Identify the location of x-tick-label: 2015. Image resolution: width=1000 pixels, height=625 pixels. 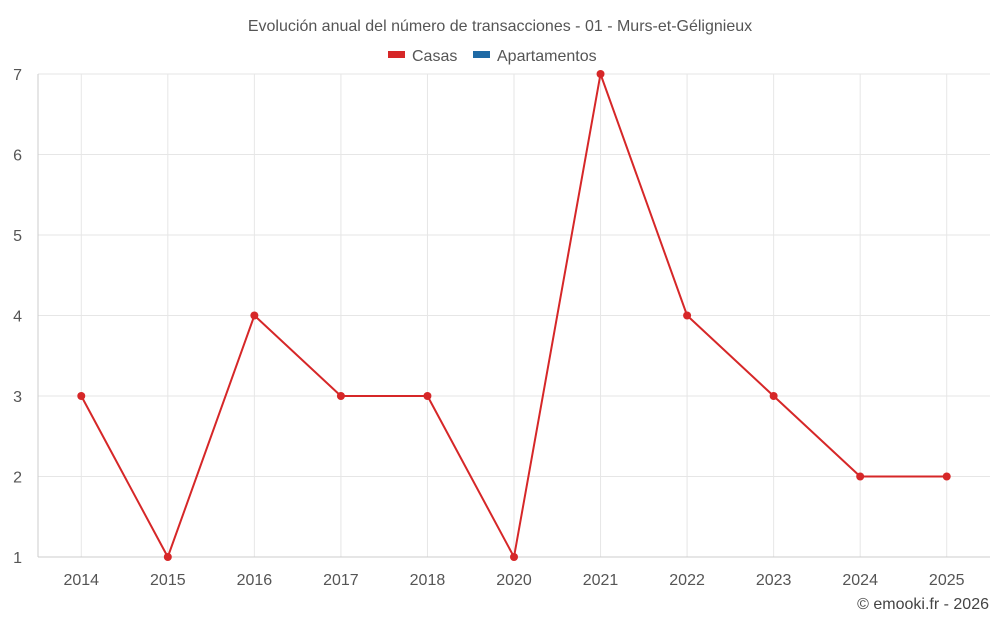
(168, 580).